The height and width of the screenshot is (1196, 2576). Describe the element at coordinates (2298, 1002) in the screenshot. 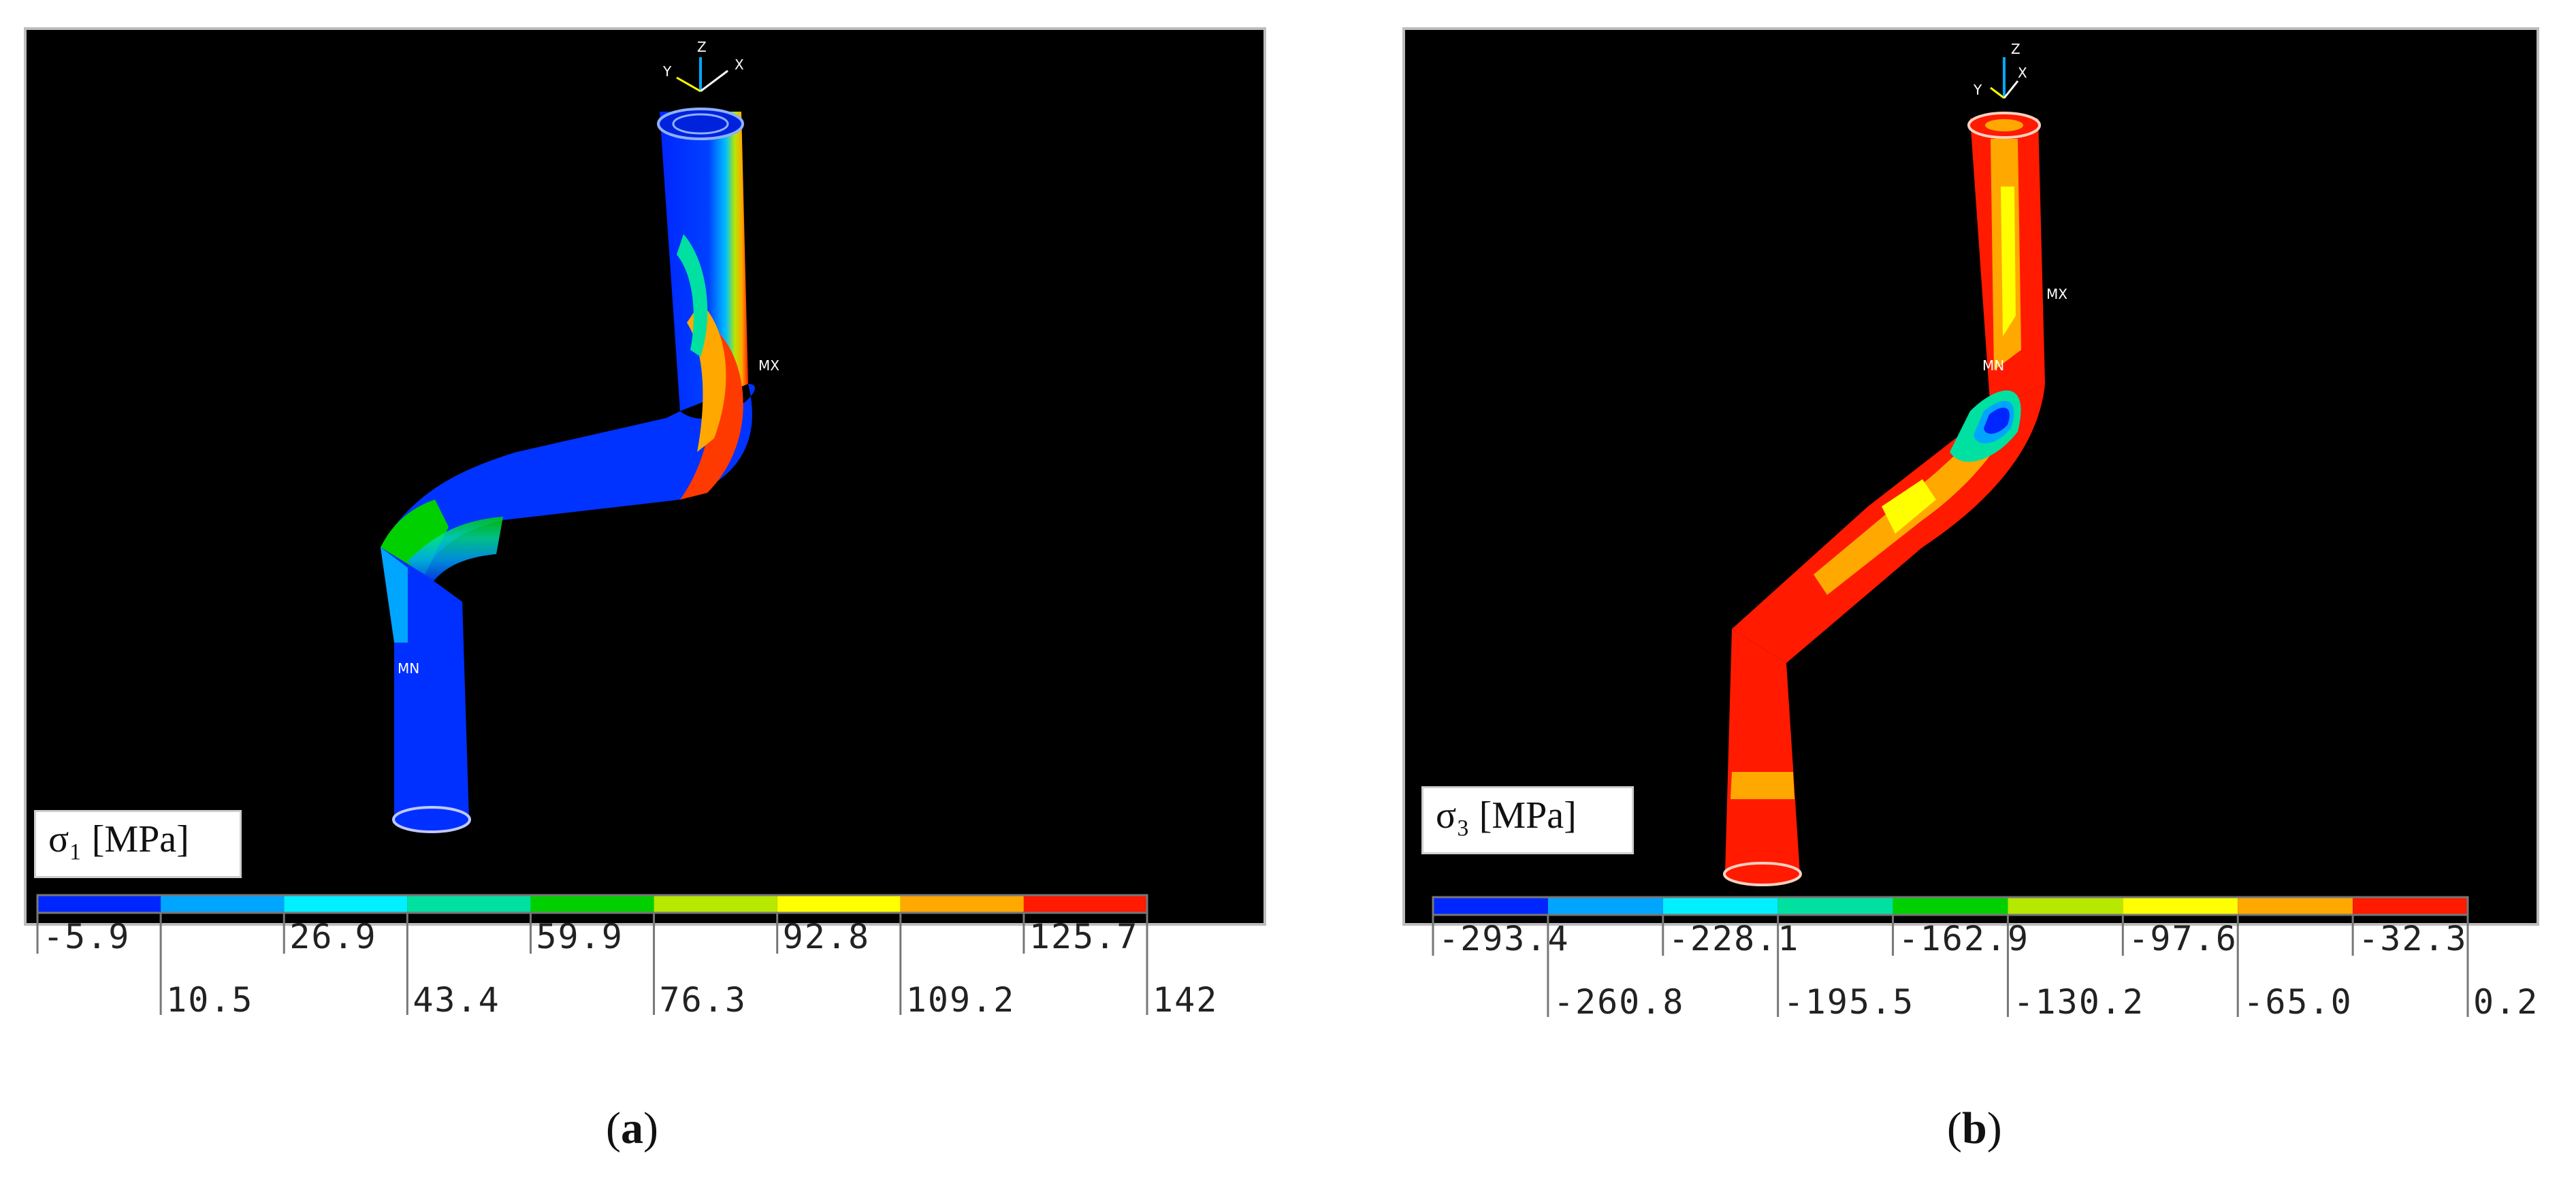

I see `scale-tick-label: -65.0` at that location.